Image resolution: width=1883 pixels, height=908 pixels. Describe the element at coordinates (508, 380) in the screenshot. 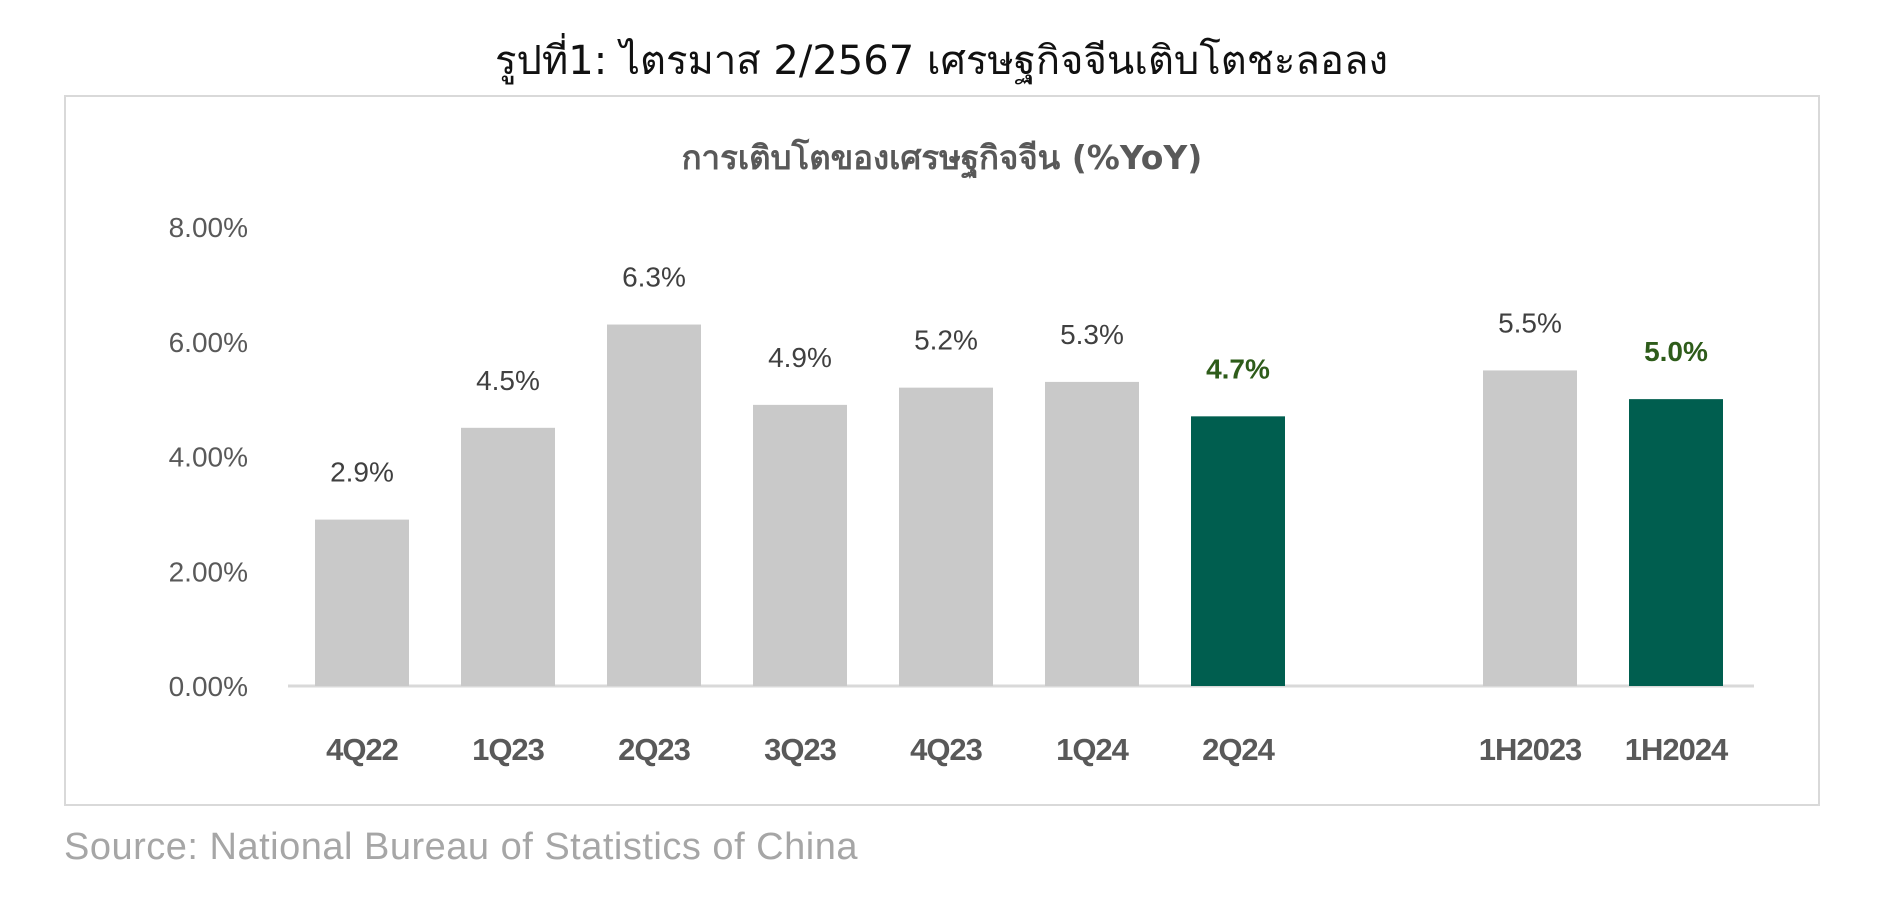

I see `data-label-1q23: 4.5%` at that location.